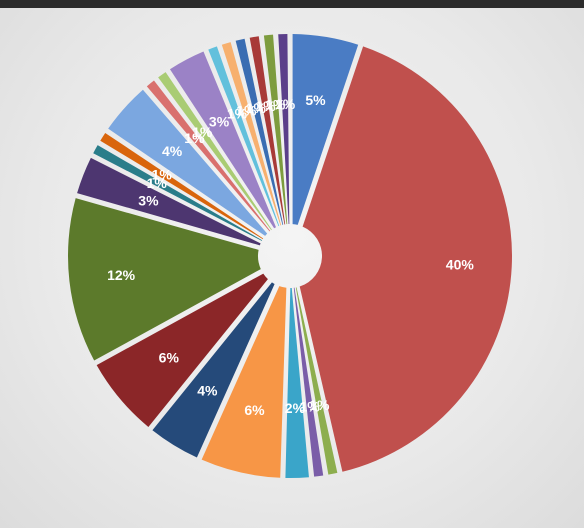 The height and width of the screenshot is (528, 584). I want to click on slice-label-15: 1%, so click(202, 132).